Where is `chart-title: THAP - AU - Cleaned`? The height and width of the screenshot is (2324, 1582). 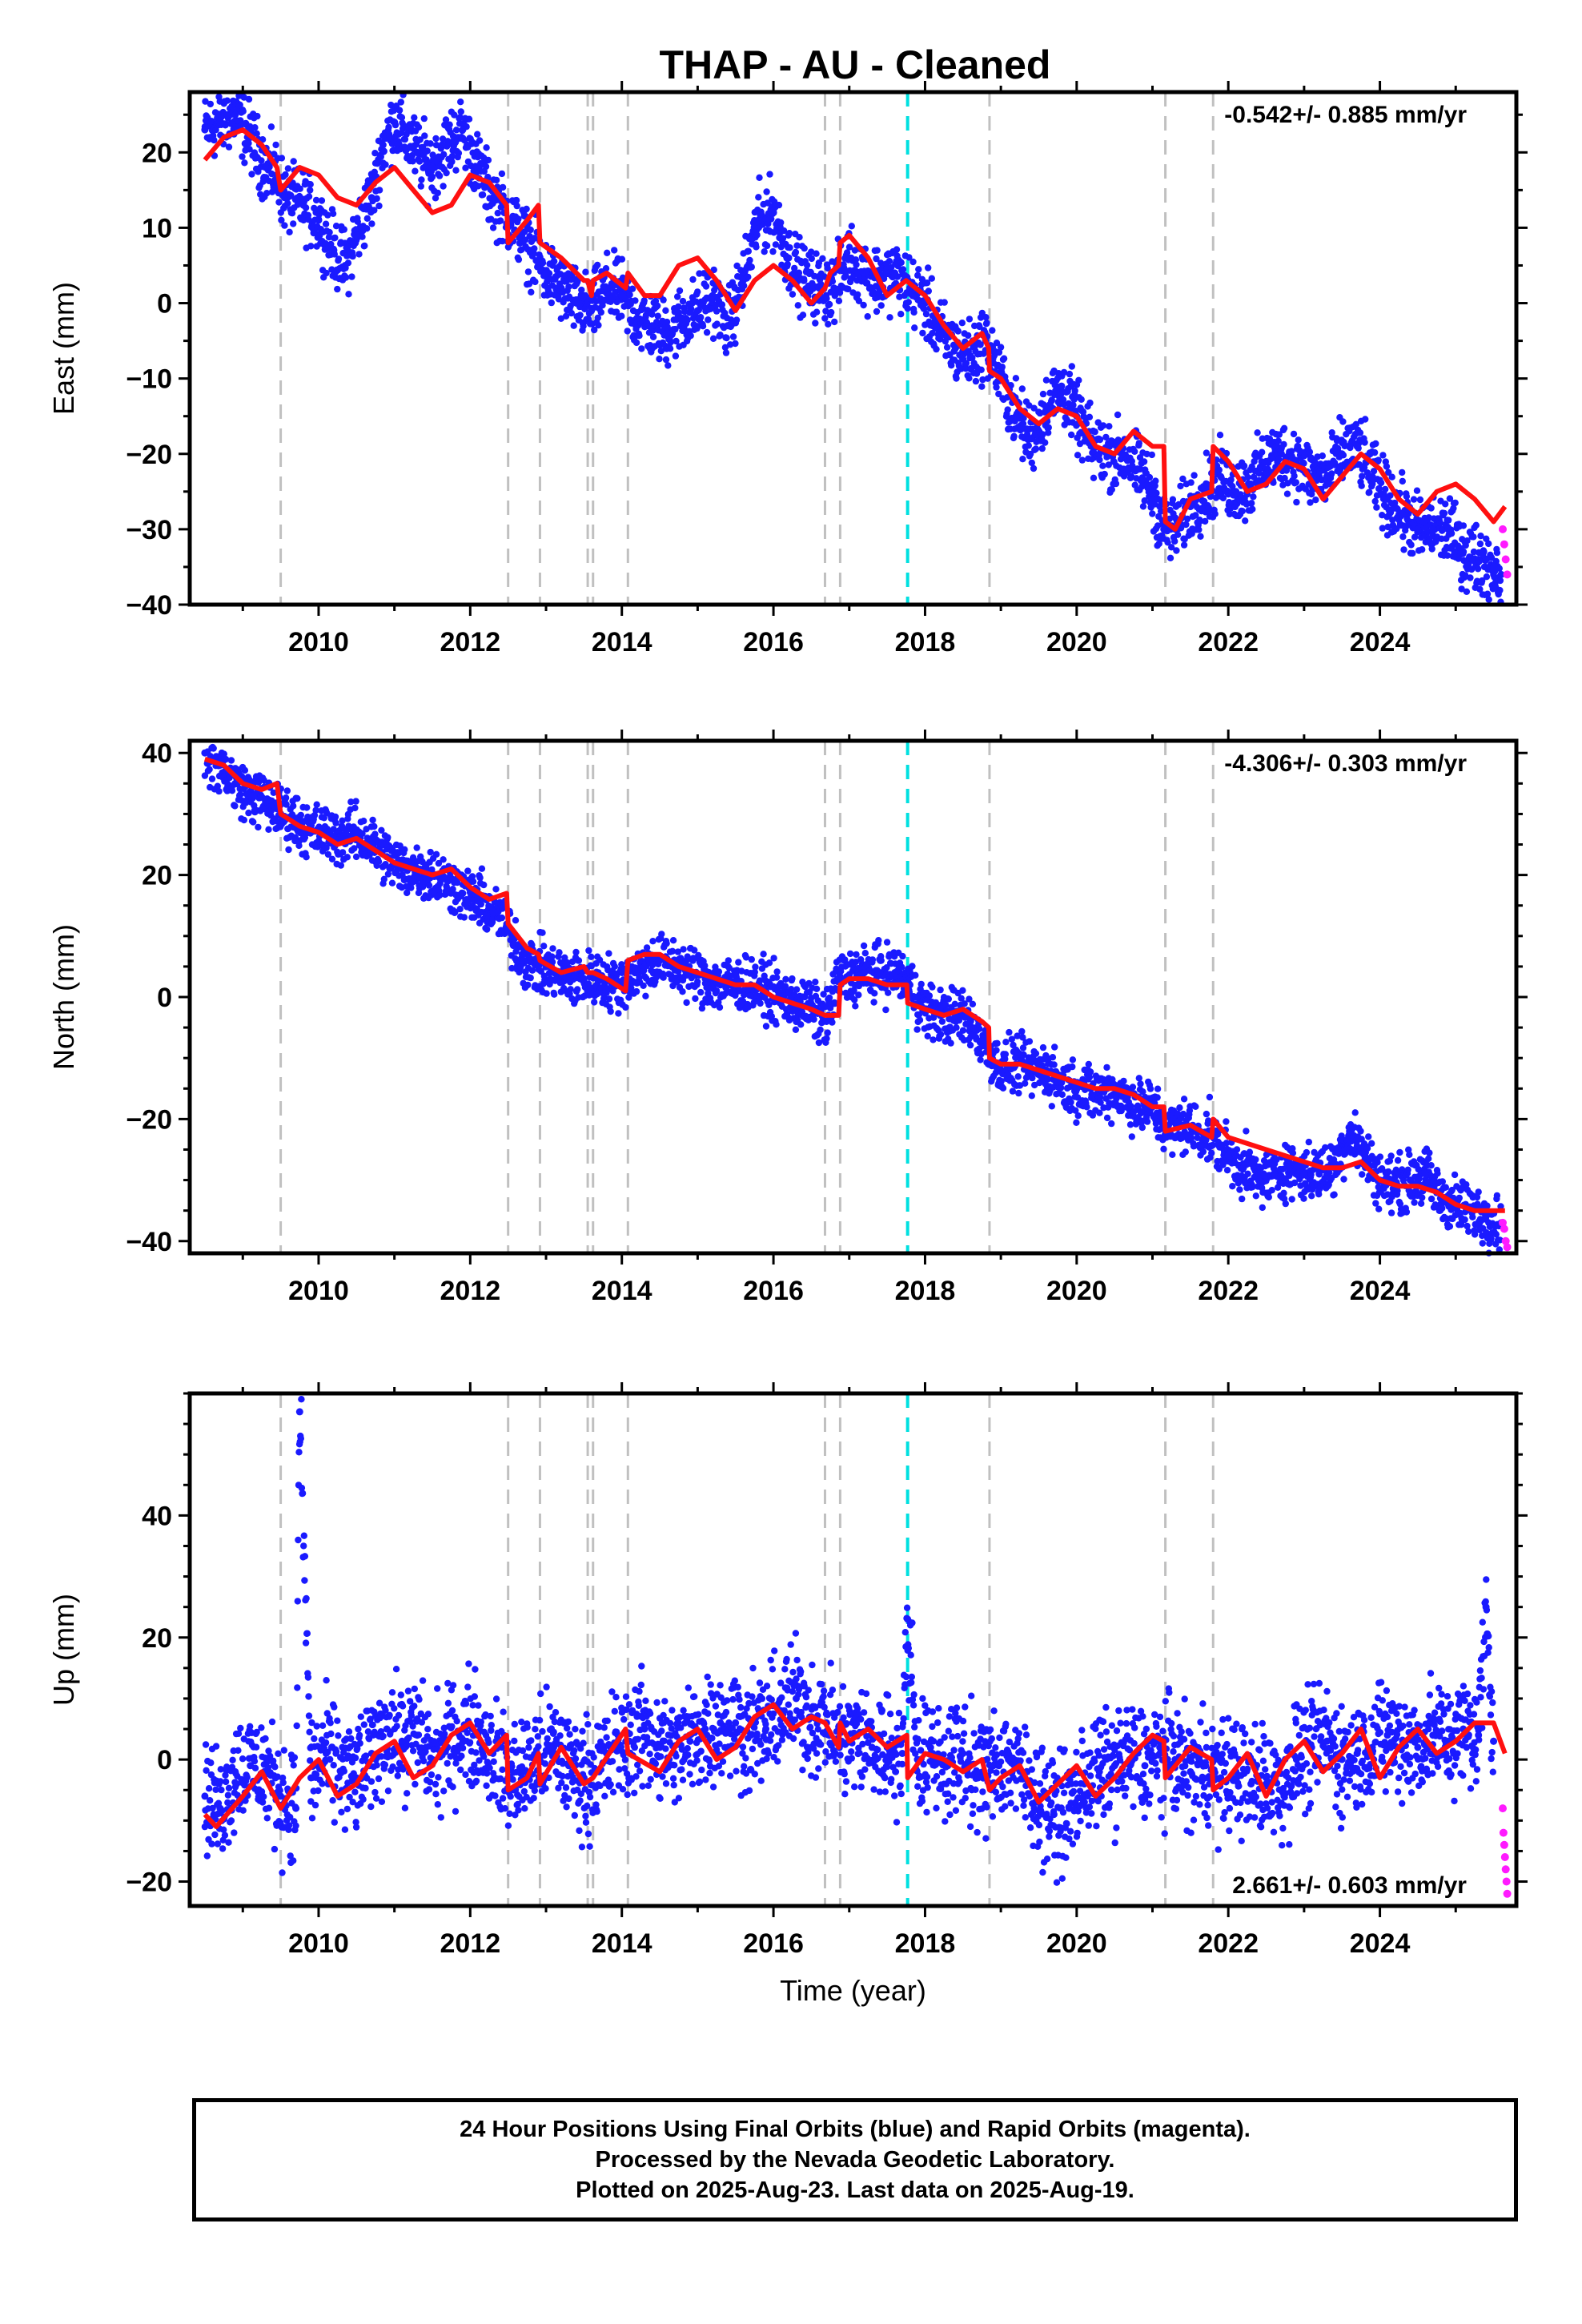
chart-title: THAP - AU - Cleaned is located at coordinates (855, 64).